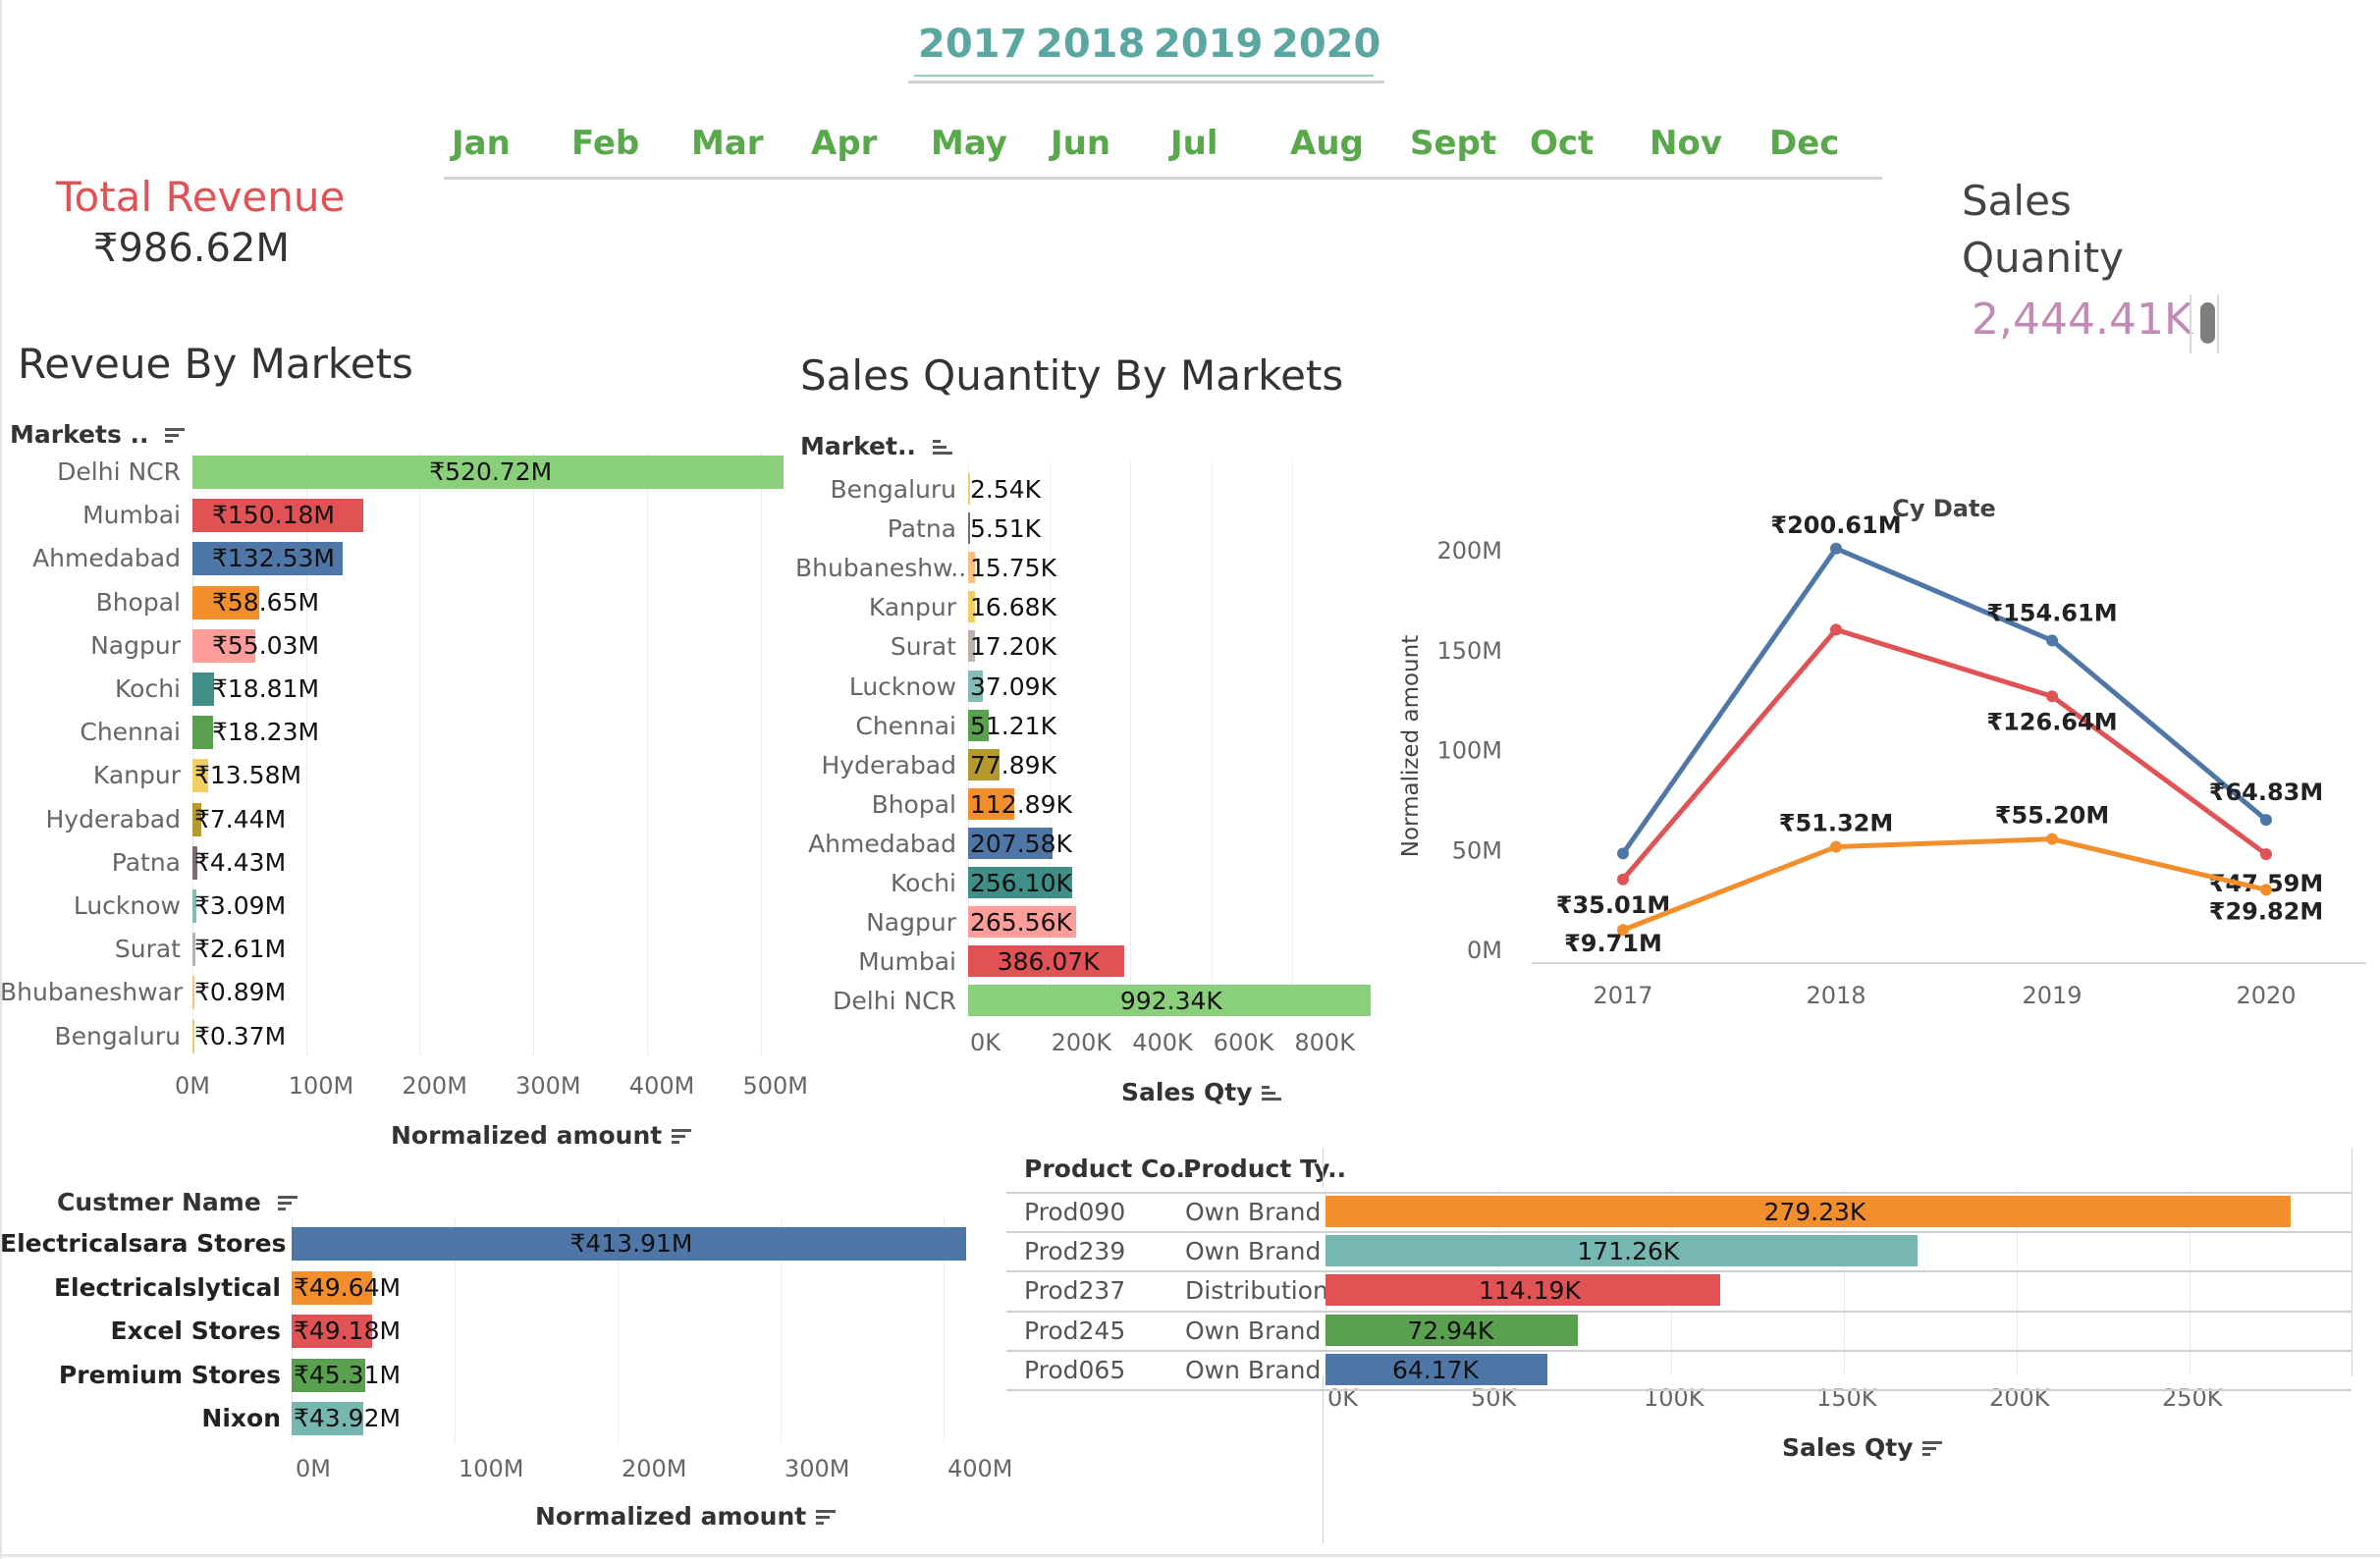 The image size is (2380, 1559). Describe the element at coordinates (1562, 144) in the screenshot. I see `month-oct: Oct` at that location.